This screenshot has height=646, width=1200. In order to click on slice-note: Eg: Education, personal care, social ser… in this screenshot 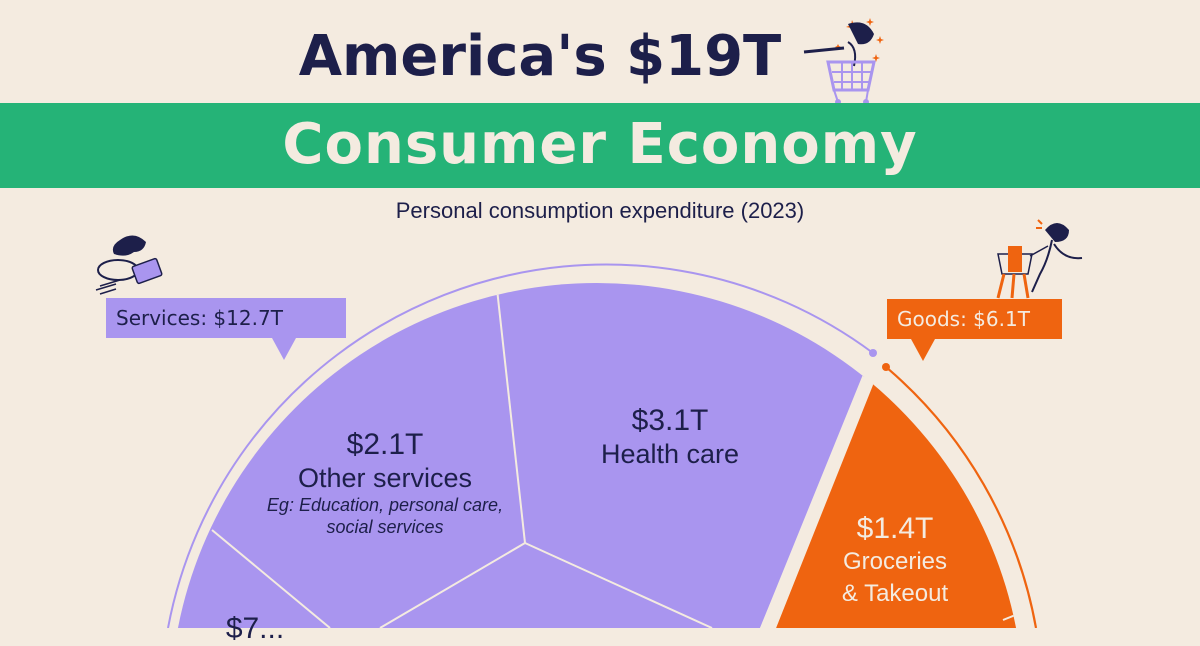, I will do `click(385, 516)`.